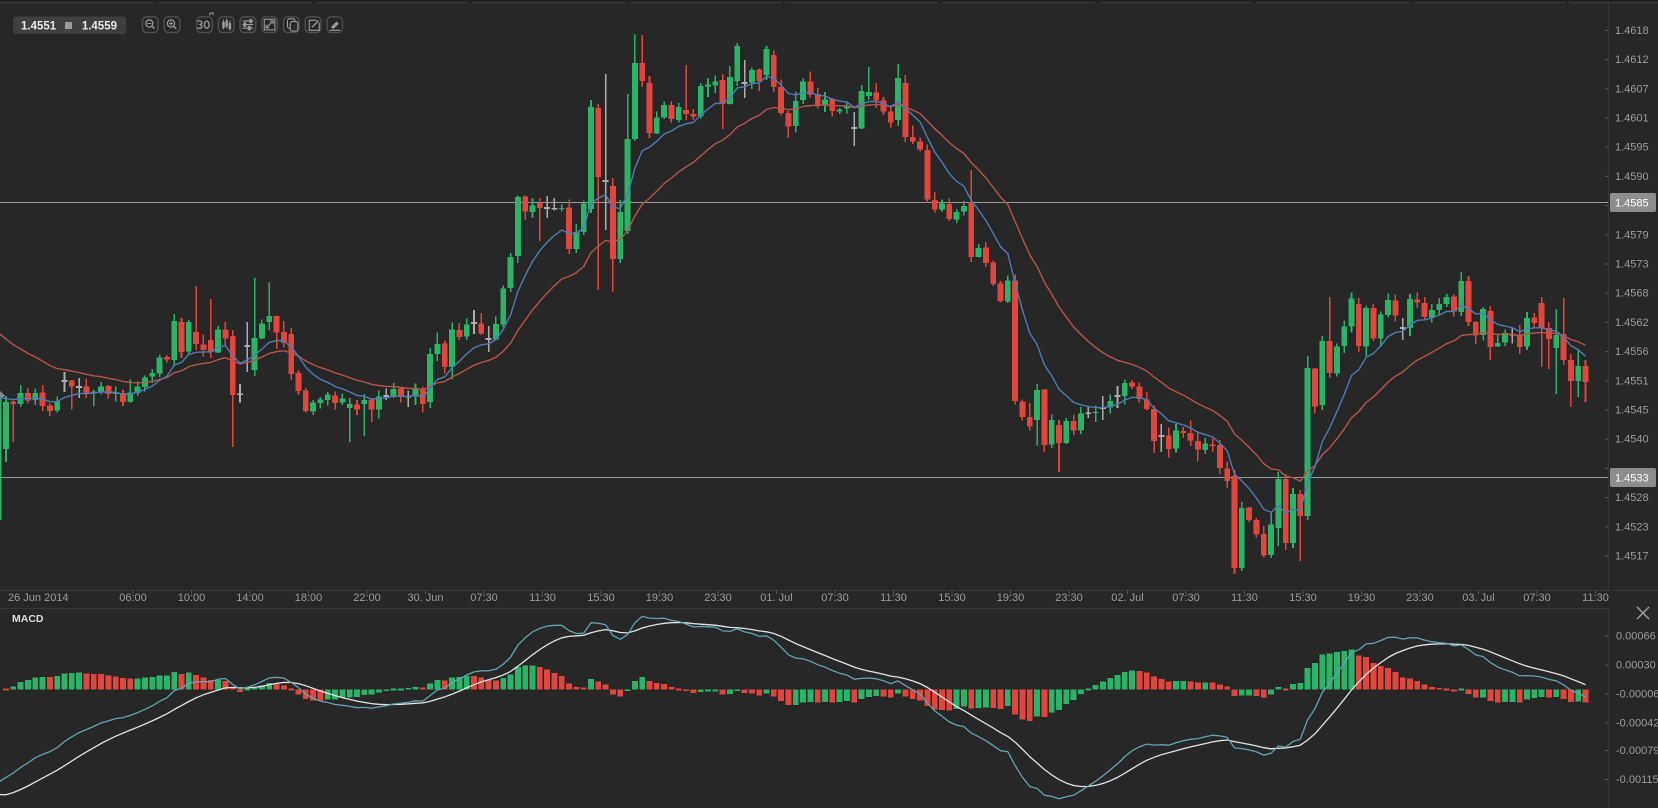  What do you see at coordinates (192, 598) in the screenshot?
I see `svg-text: 10:00` at bounding box center [192, 598].